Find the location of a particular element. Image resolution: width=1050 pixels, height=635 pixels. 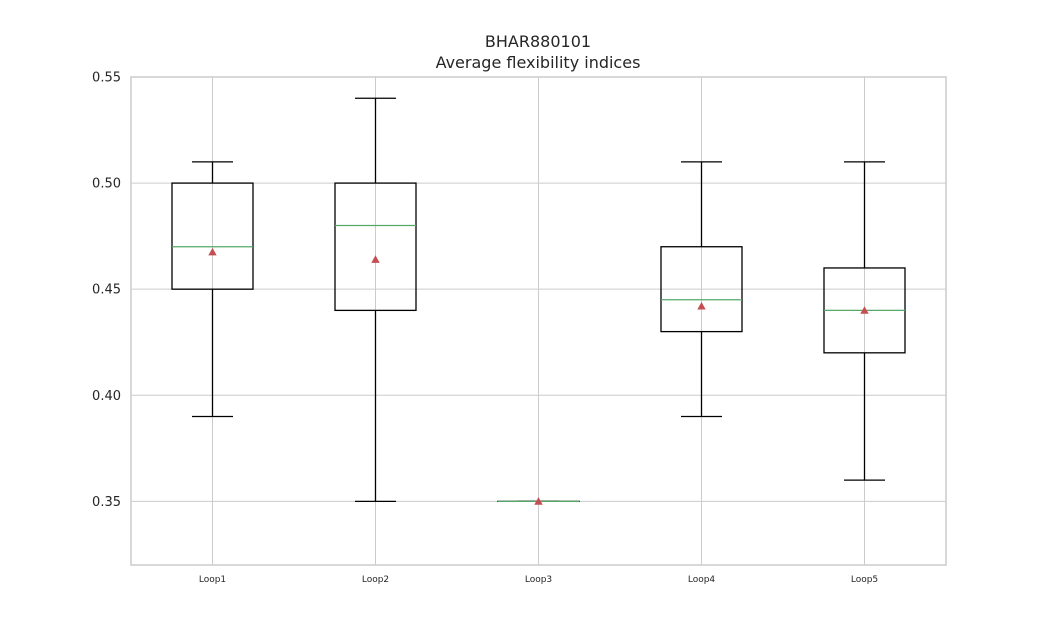

box-loop3 is located at coordinates (538, 501).